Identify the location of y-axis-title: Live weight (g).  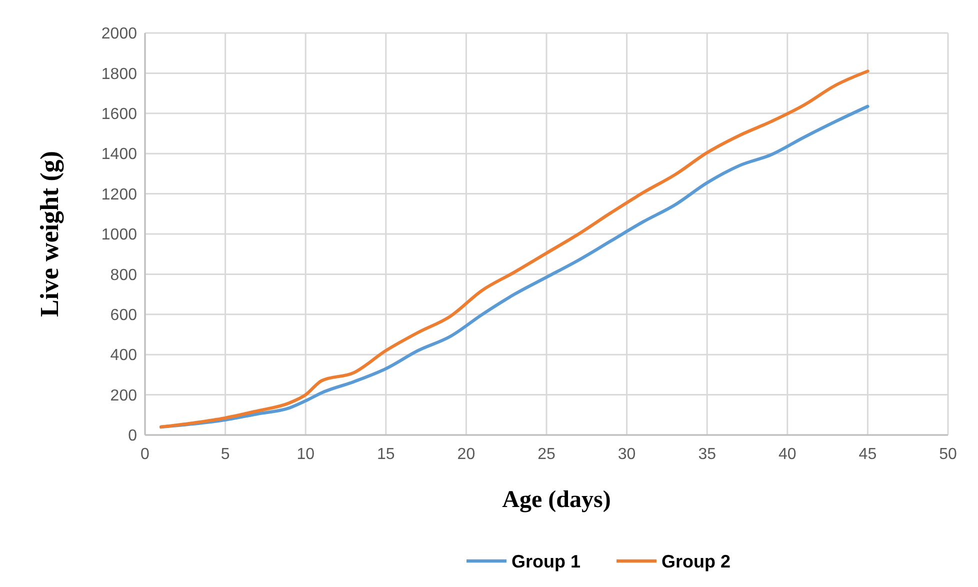
(49, 234).